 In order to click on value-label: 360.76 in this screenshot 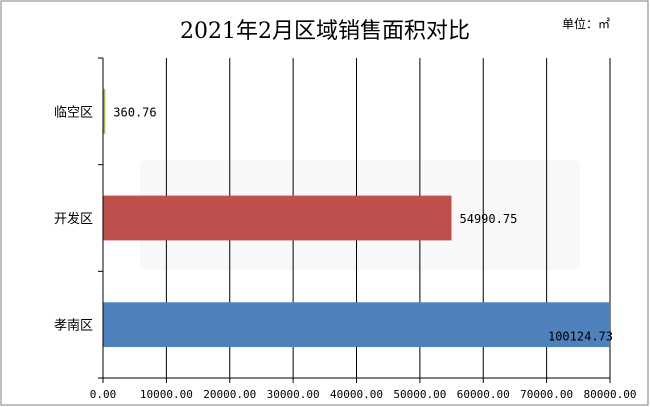, I will do `click(134, 112)`.